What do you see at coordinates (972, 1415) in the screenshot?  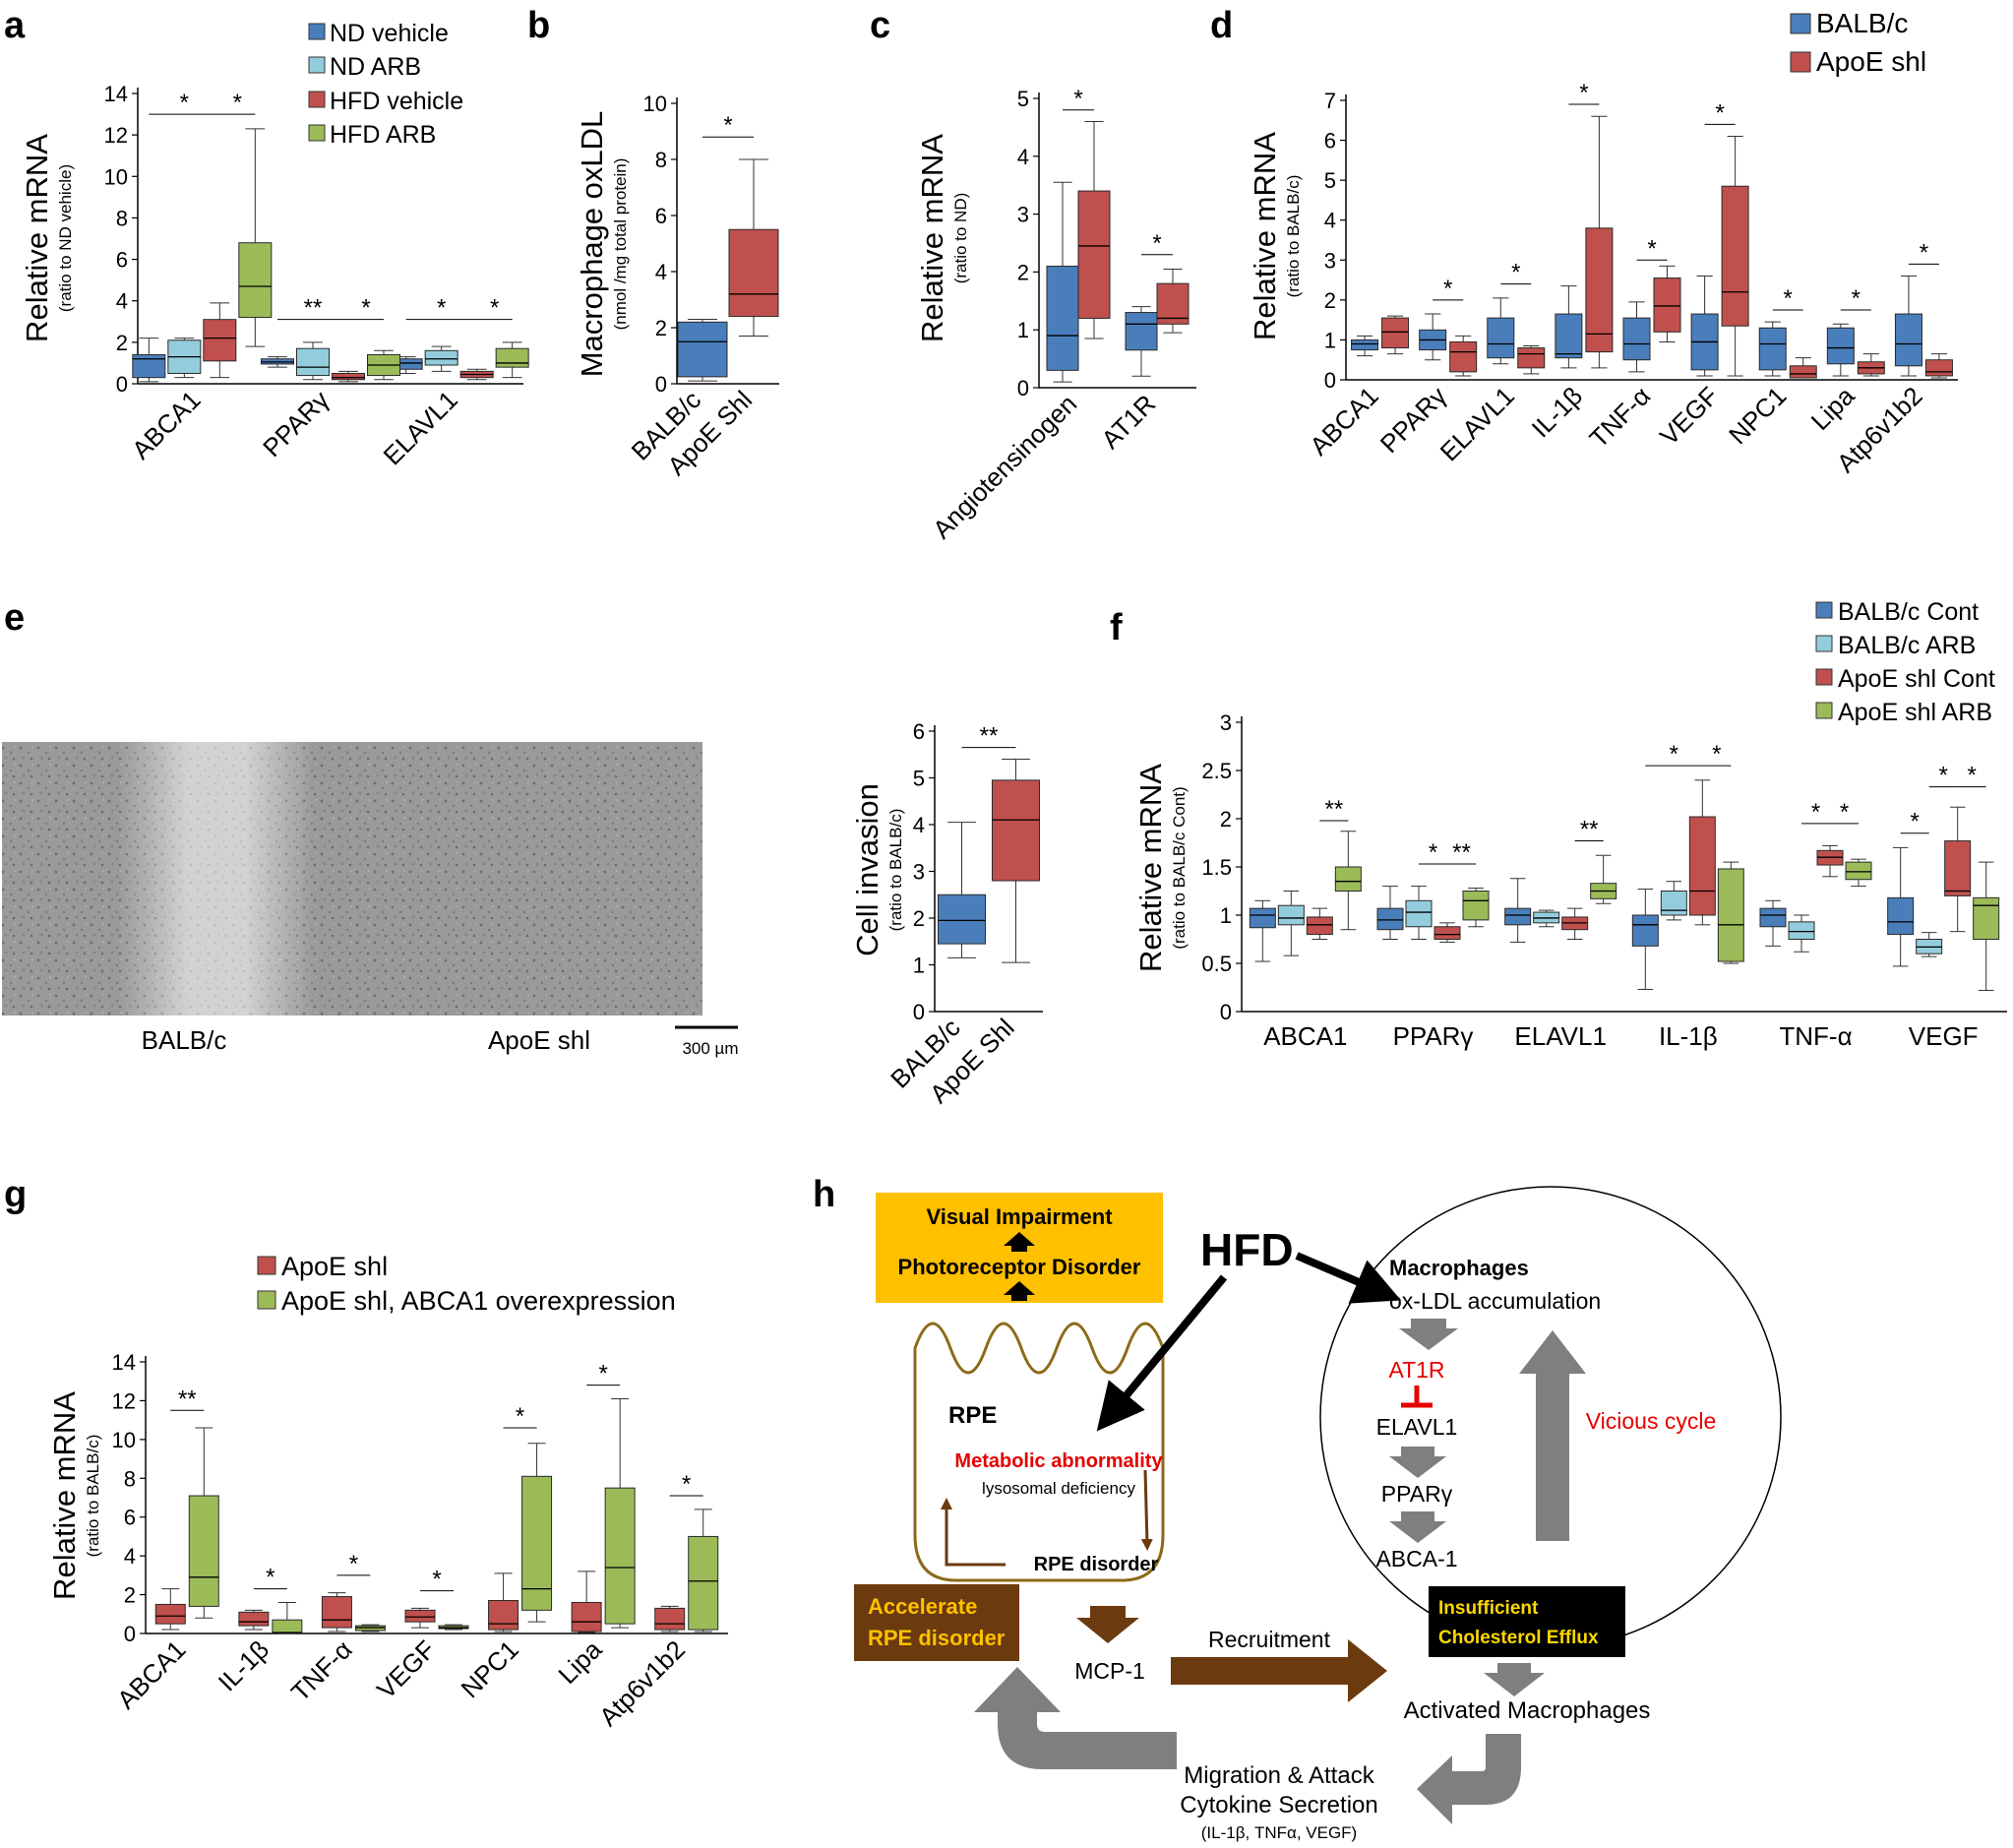 I see `rpe-label: RPE` at bounding box center [972, 1415].